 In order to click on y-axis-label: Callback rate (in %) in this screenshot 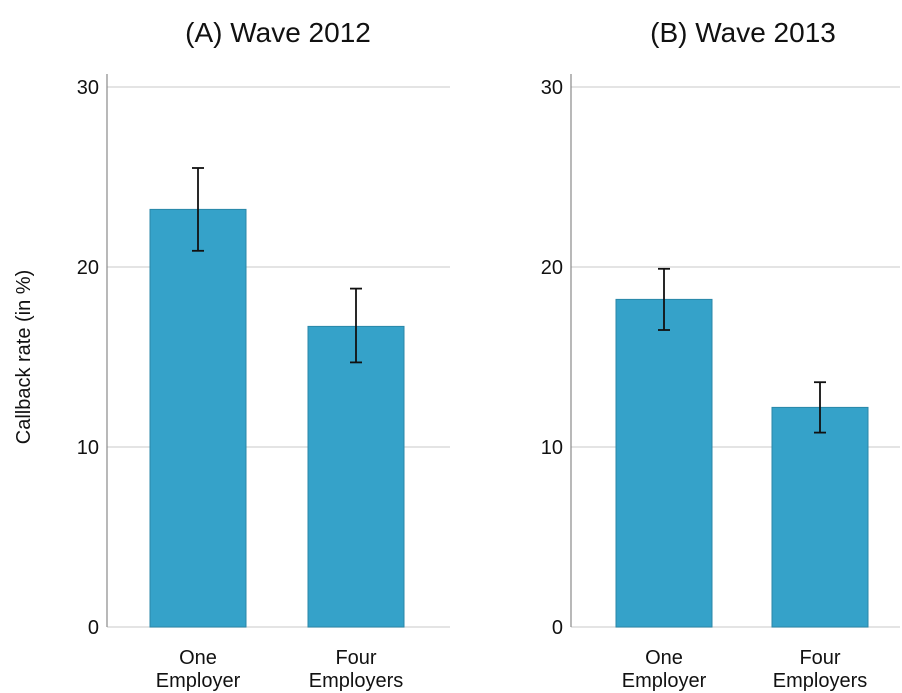, I will do `click(24, 357)`.